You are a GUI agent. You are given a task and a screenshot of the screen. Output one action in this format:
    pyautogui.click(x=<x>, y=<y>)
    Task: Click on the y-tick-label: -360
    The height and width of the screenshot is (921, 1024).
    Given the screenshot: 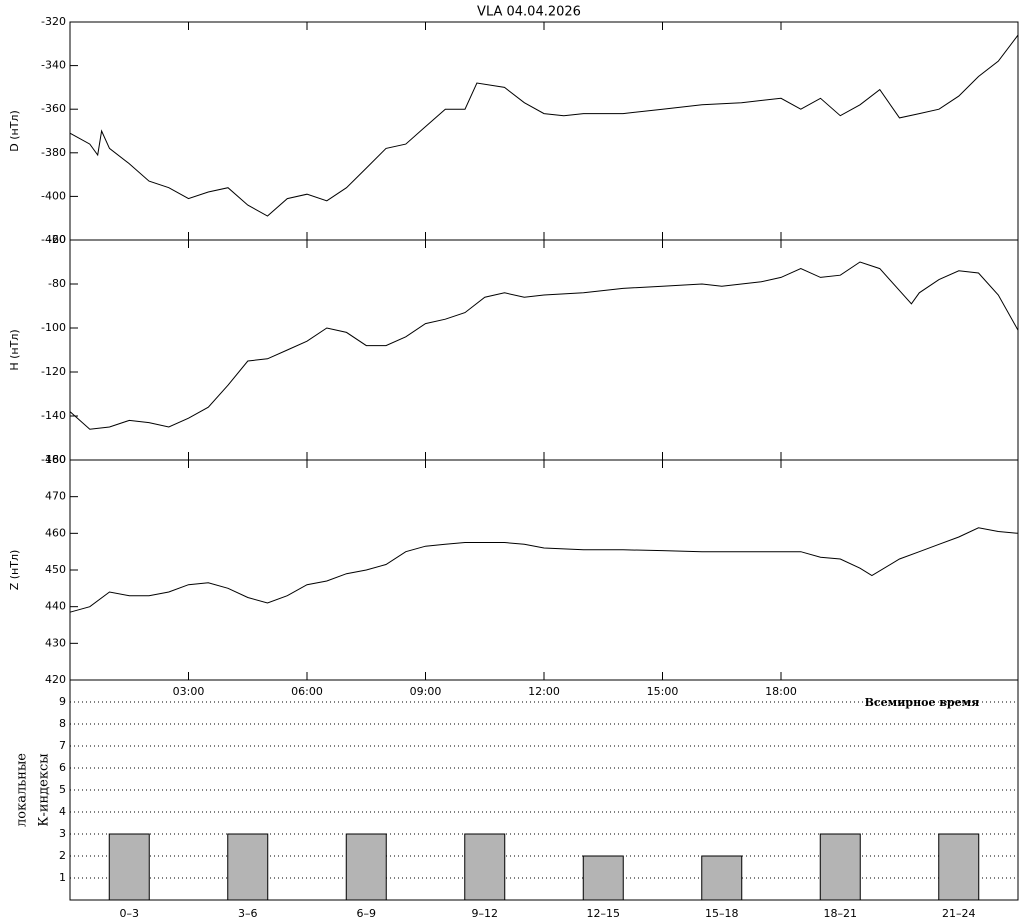 What is the action you would take?
    pyautogui.click(x=53, y=108)
    